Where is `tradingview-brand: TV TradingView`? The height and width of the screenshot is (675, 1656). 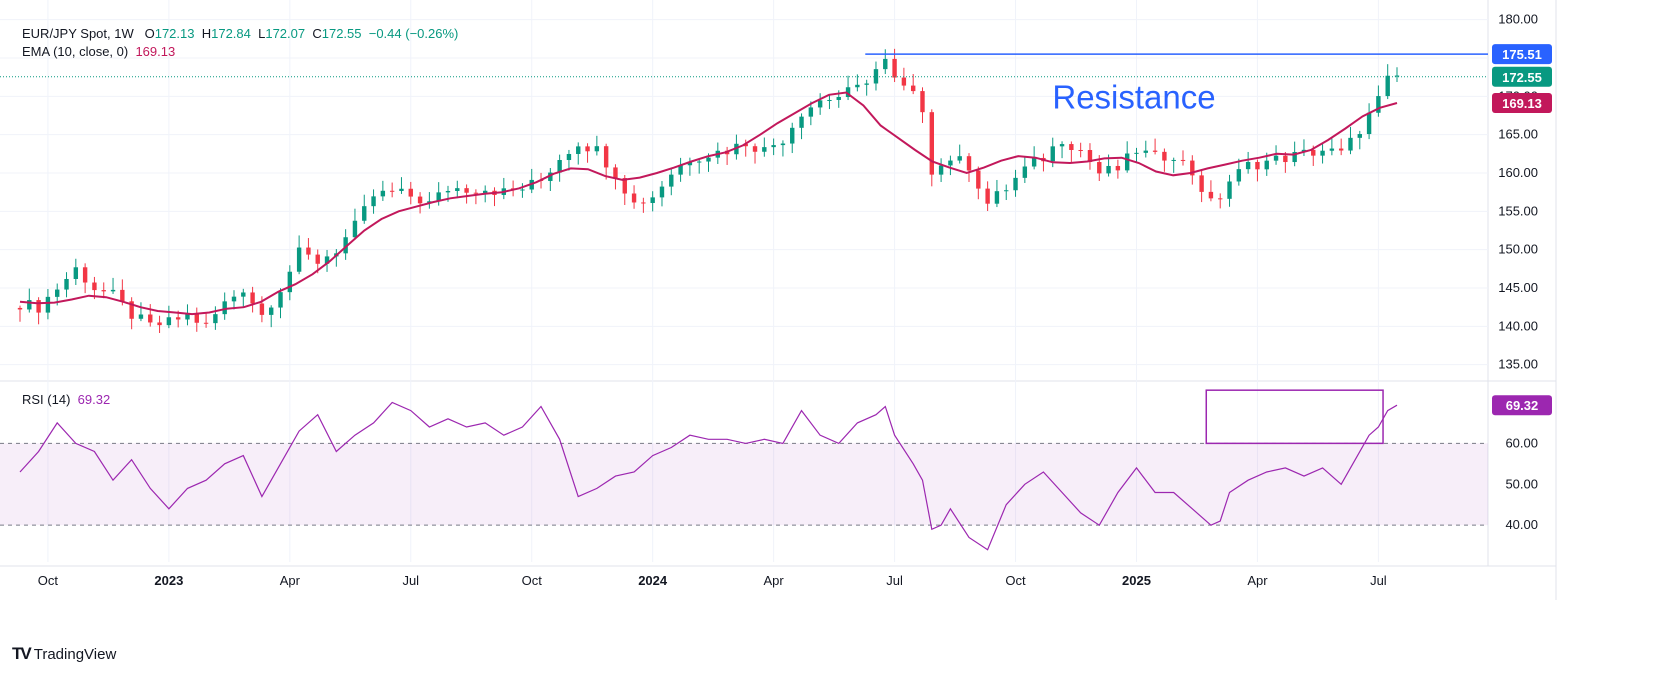 tradingview-brand: TV TradingView is located at coordinates (64, 654).